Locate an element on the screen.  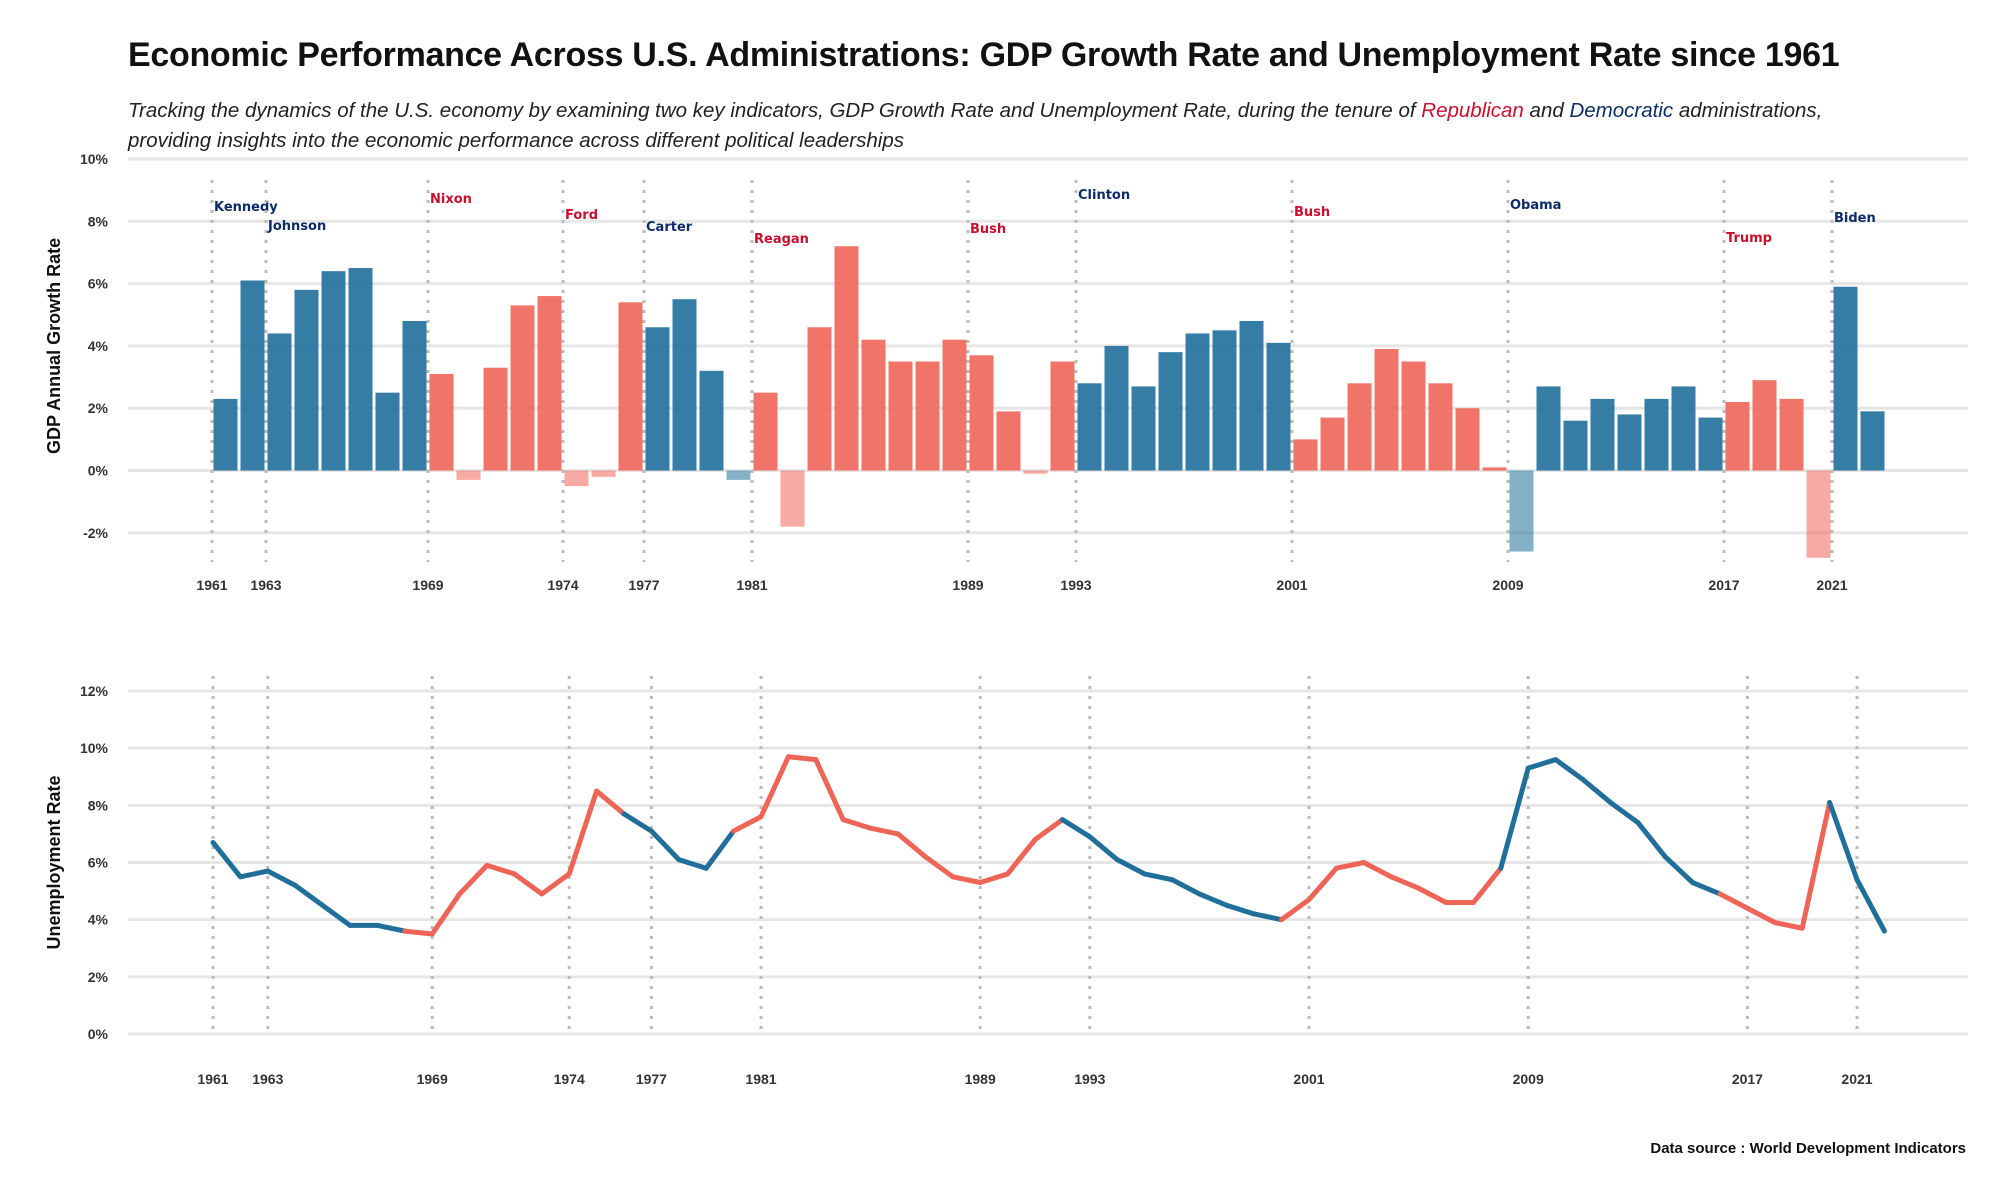
unemployment-x-tick-label: 1963 is located at coordinates (267, 1079).